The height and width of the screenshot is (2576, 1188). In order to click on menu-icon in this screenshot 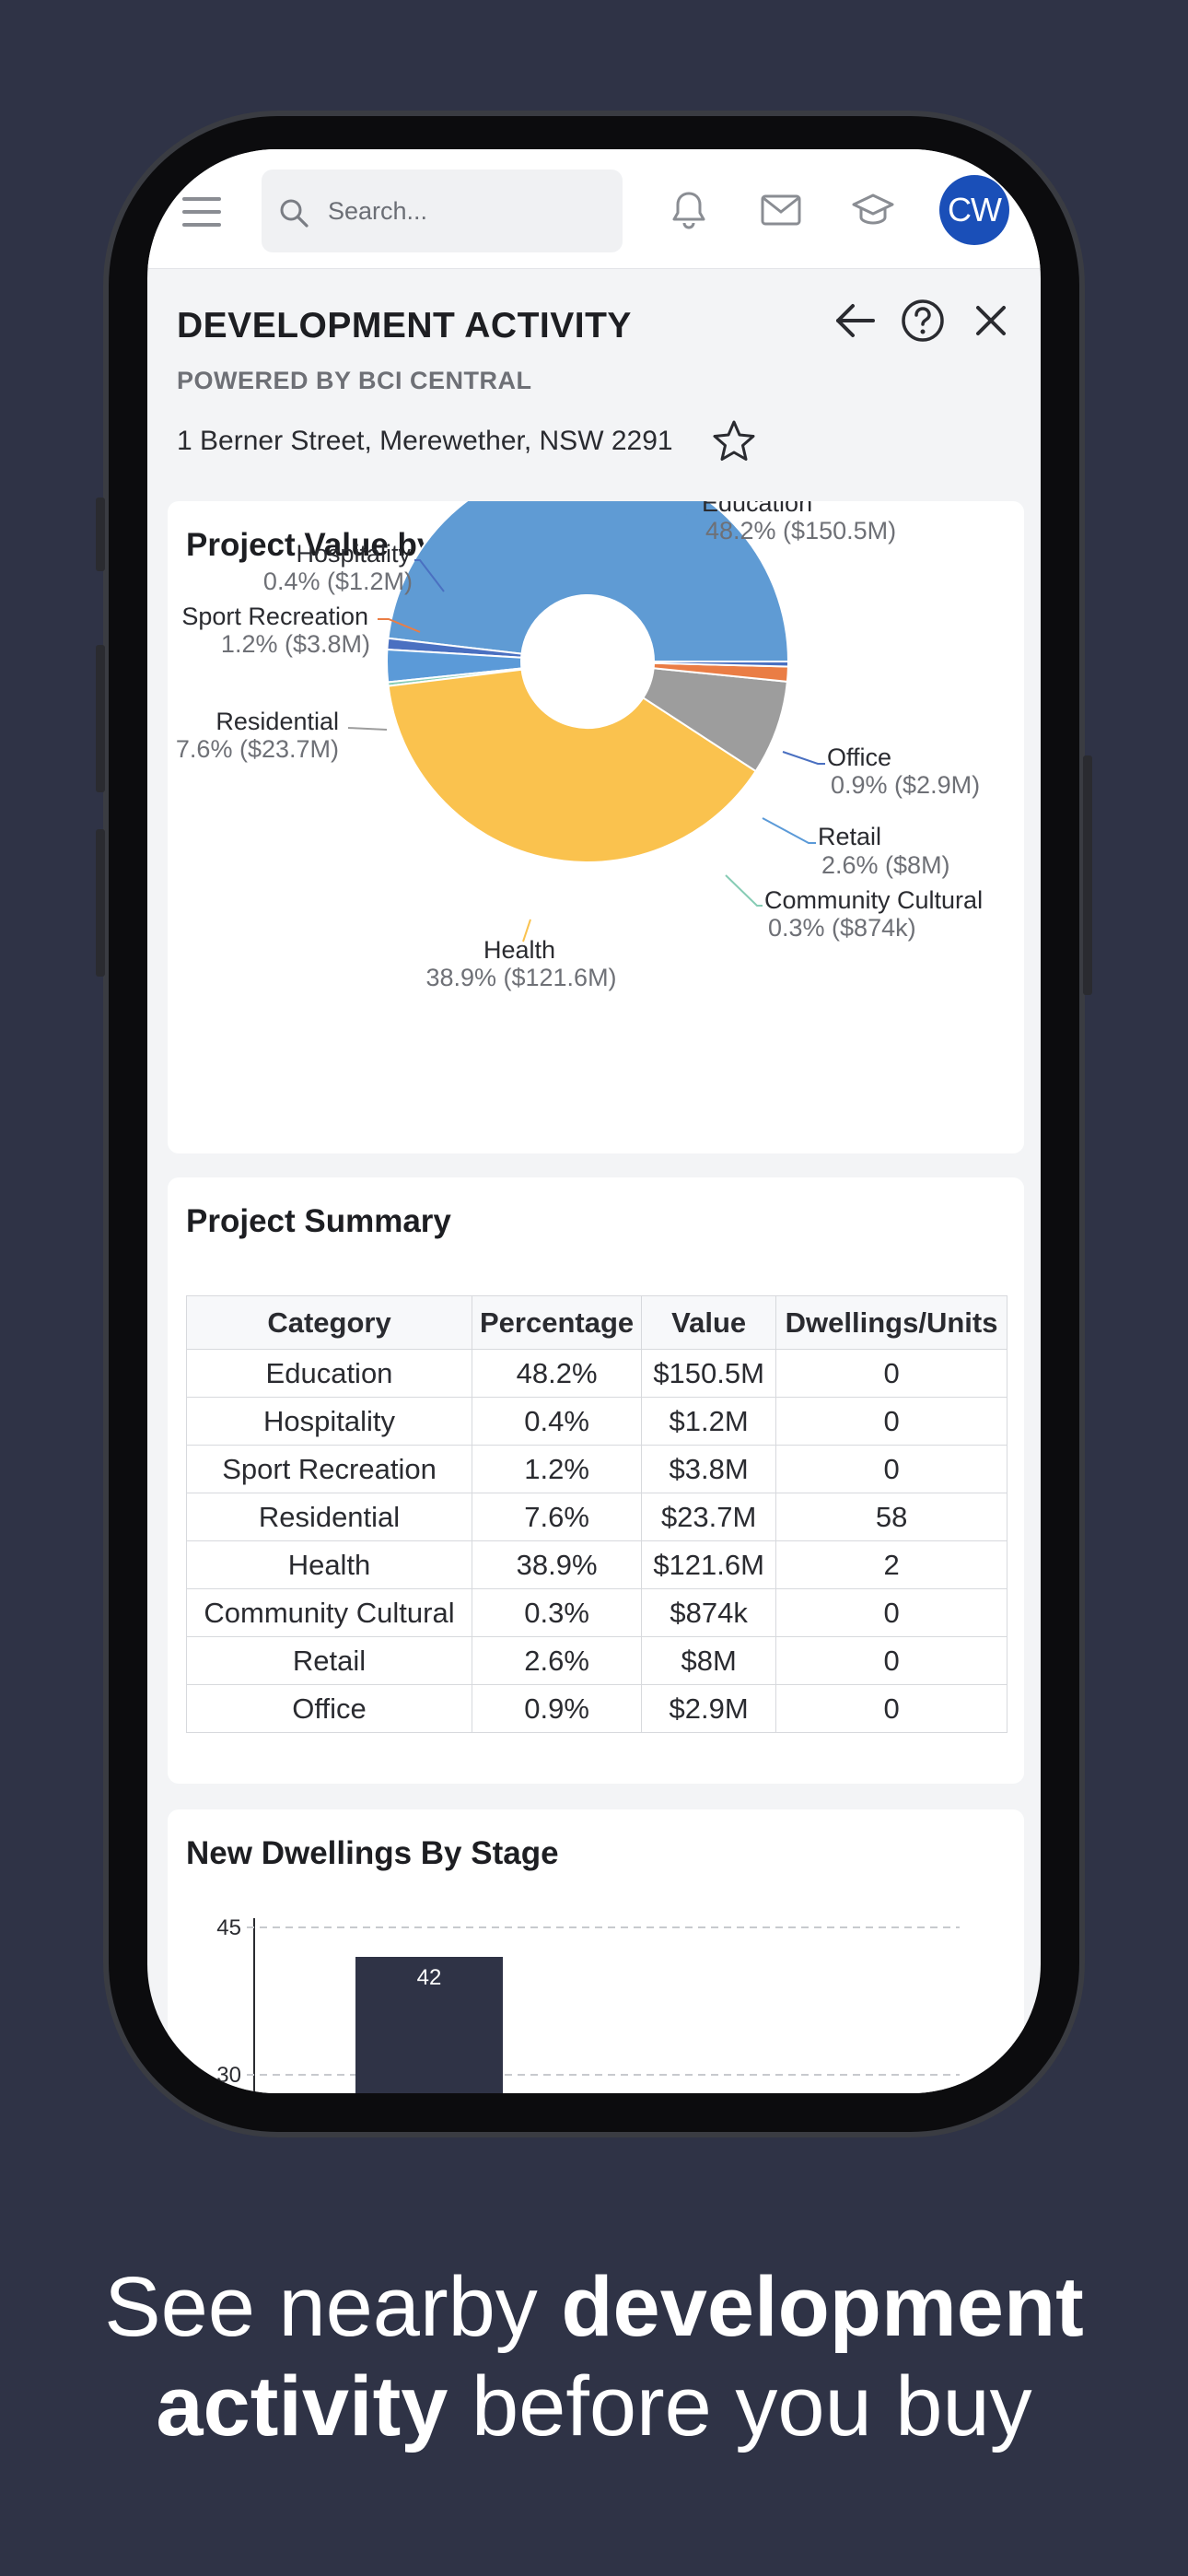, I will do `click(201, 212)`.